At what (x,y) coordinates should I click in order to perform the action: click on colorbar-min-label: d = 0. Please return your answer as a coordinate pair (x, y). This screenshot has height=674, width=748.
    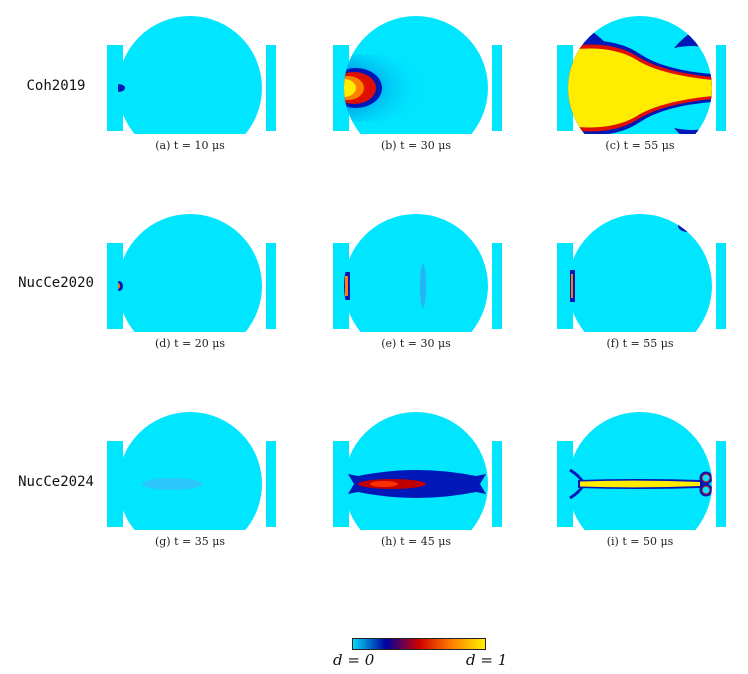
    Looking at the image, I should click on (354, 660).